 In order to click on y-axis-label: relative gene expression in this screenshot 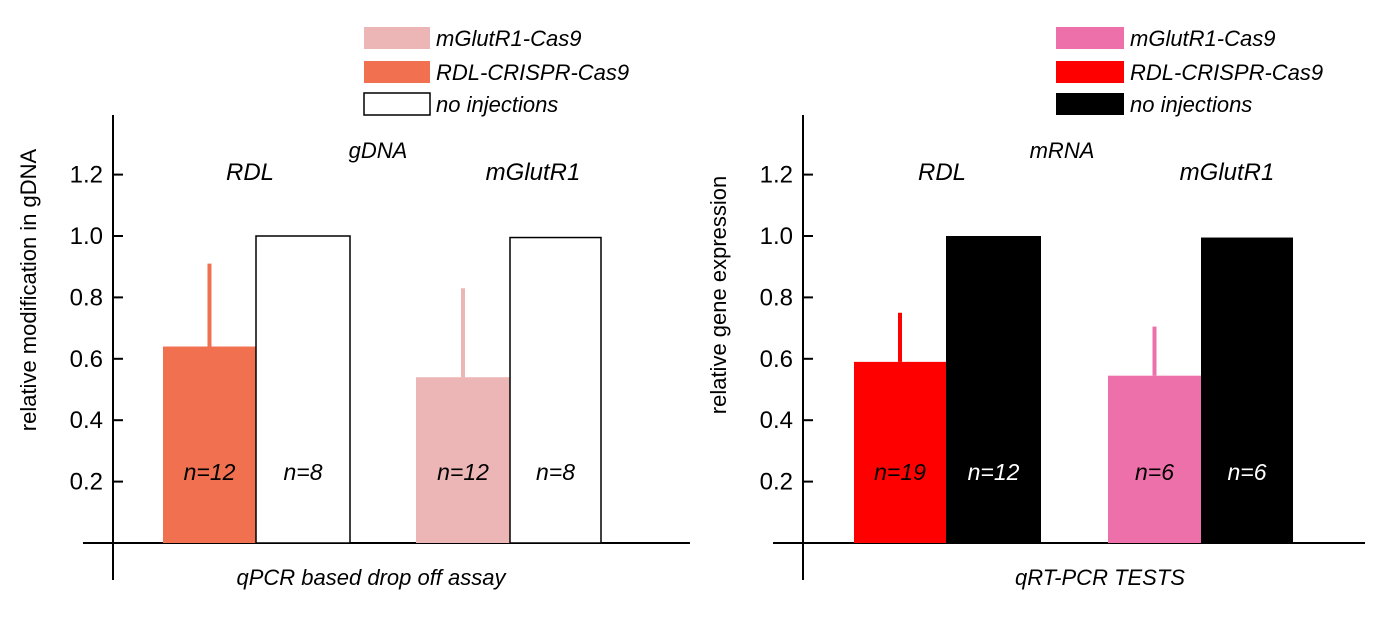, I will do `click(718, 295)`.